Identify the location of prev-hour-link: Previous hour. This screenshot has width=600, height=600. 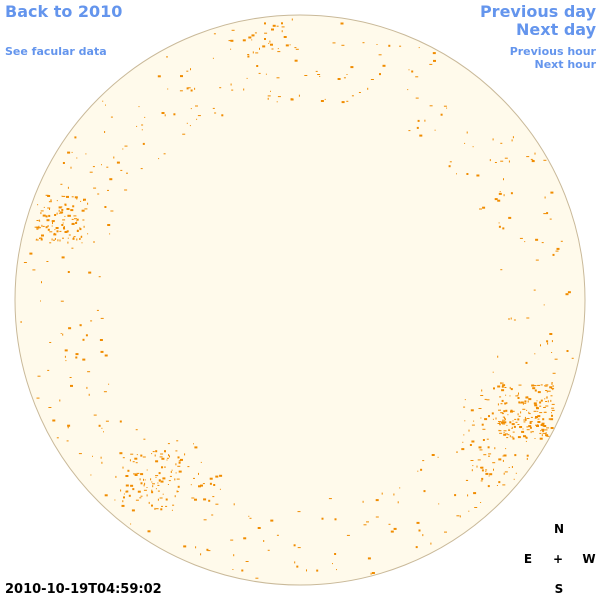
(552, 51).